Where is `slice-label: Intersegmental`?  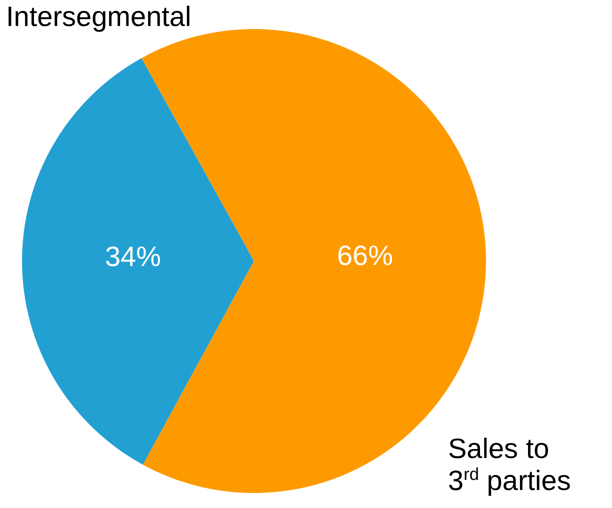 slice-label: Intersegmental is located at coordinates (99, 16).